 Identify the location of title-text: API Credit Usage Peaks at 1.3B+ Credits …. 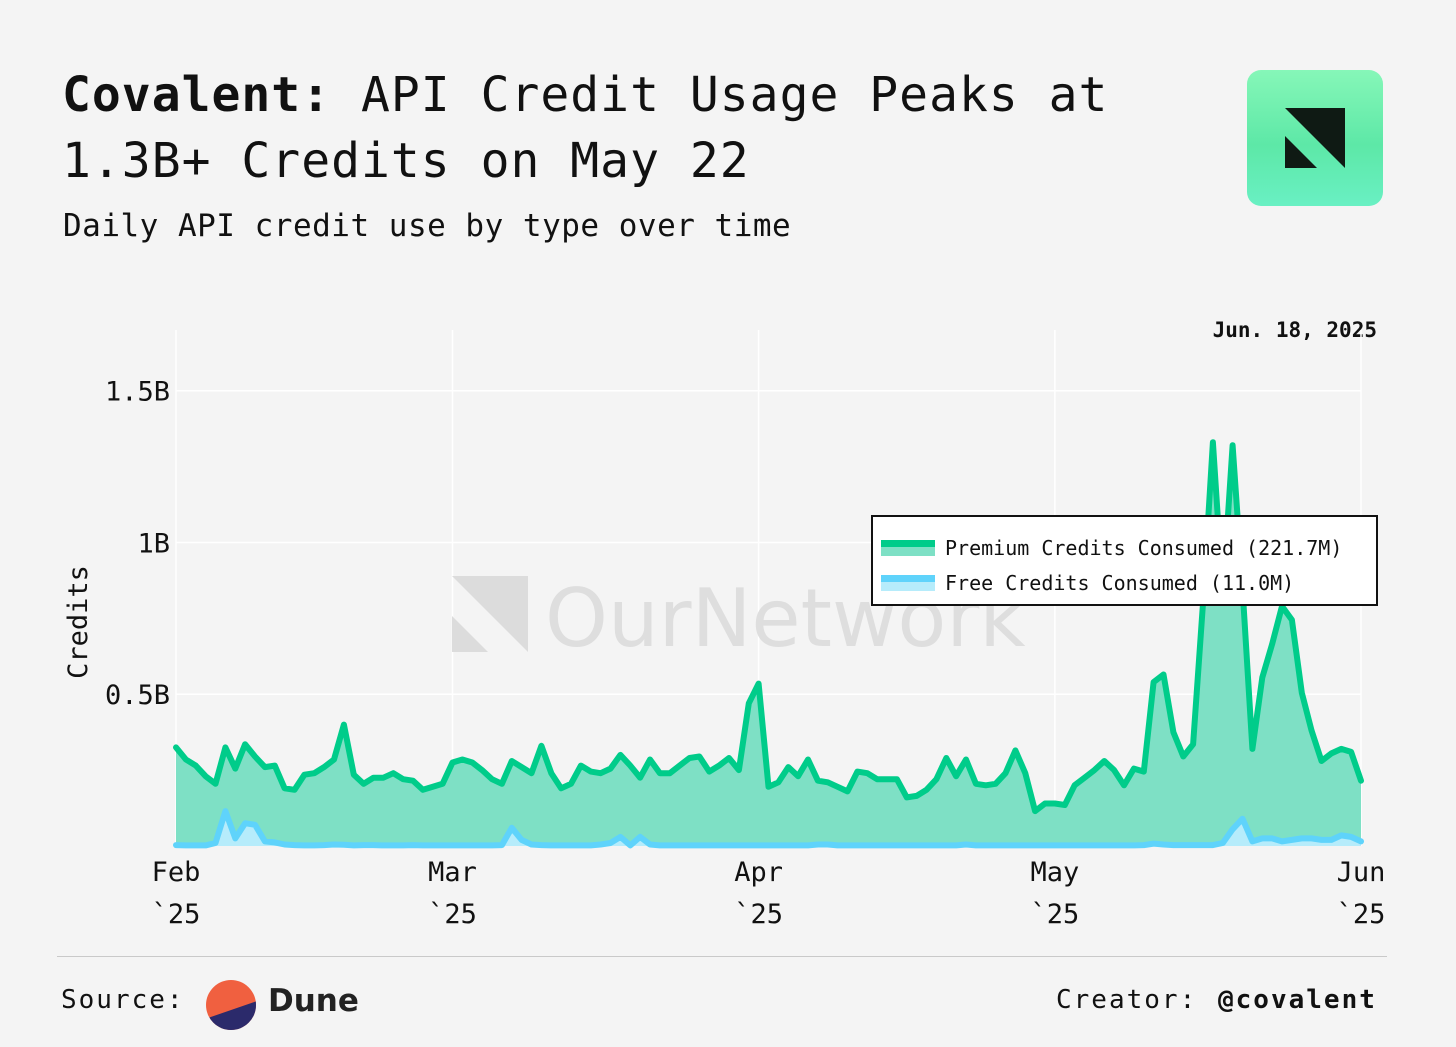
(585, 128).